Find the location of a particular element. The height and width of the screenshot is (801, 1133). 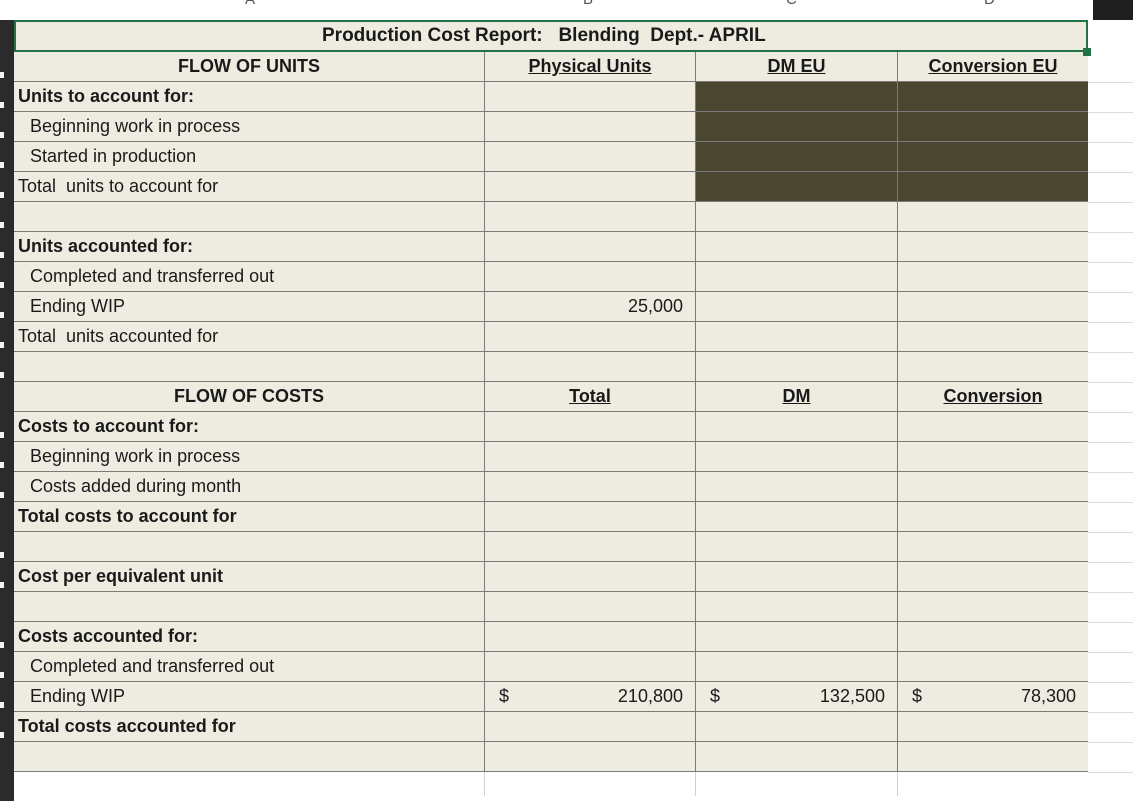

conversion-heading: Conversion is located at coordinates (992, 396).